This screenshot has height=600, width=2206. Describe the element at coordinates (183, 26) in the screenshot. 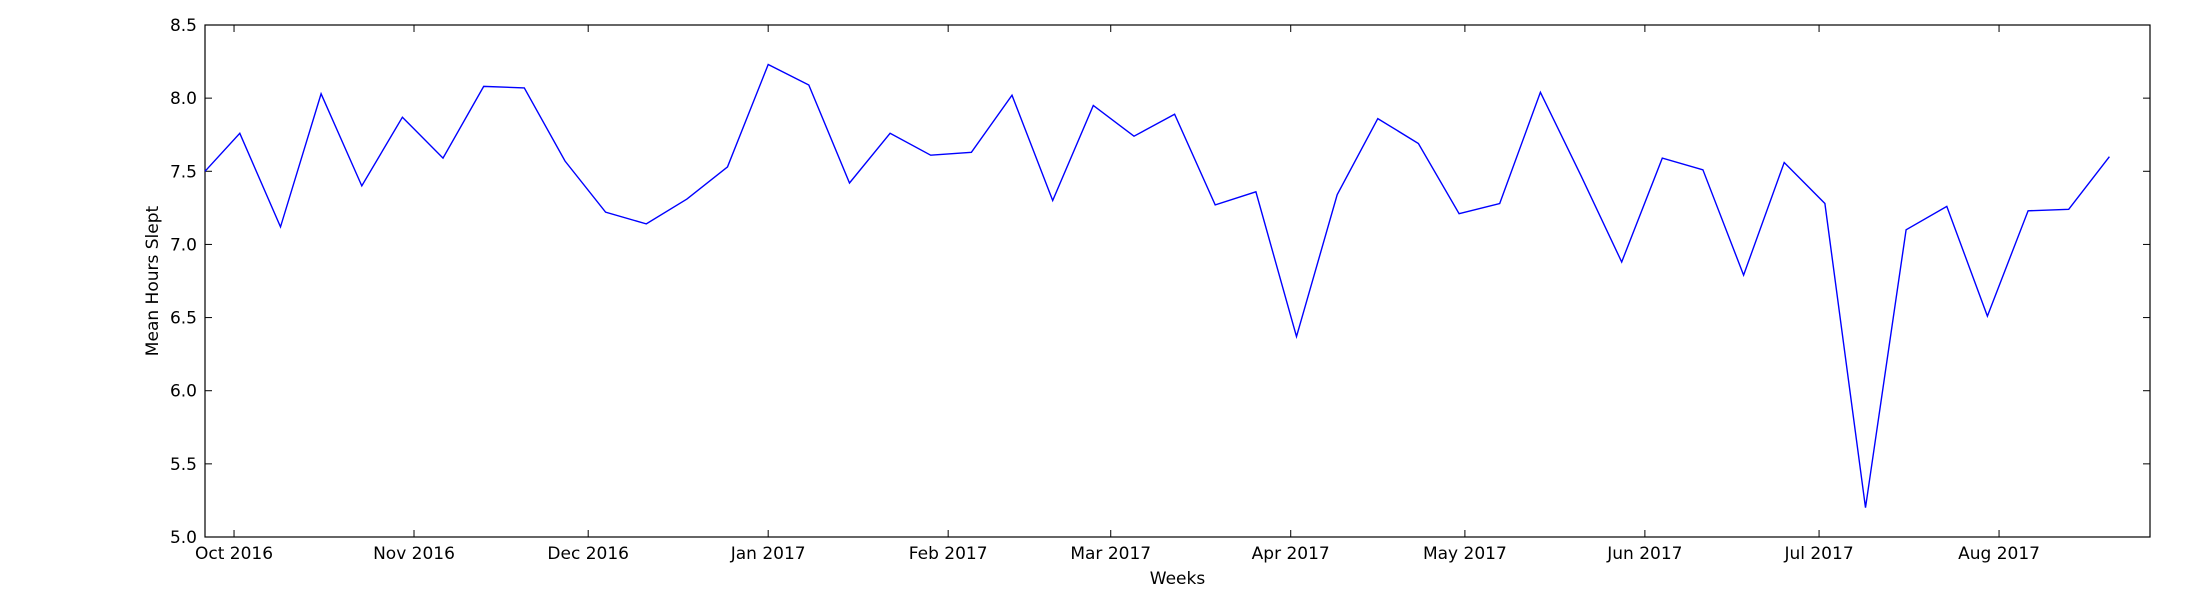

I see `y-tick-label: 8.5` at that location.